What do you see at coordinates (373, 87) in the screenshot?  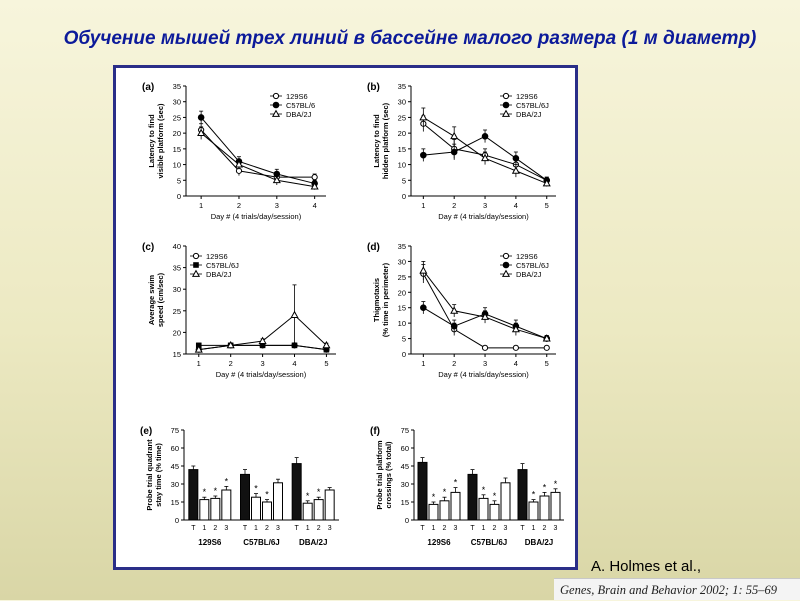 I see `panel-label: (b)` at bounding box center [373, 87].